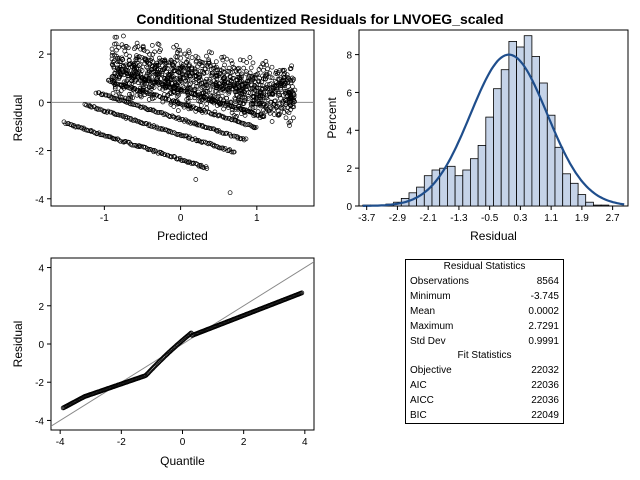 The width and height of the screenshot is (640, 480). I want to click on stats-value: 2.7291, so click(543, 326).